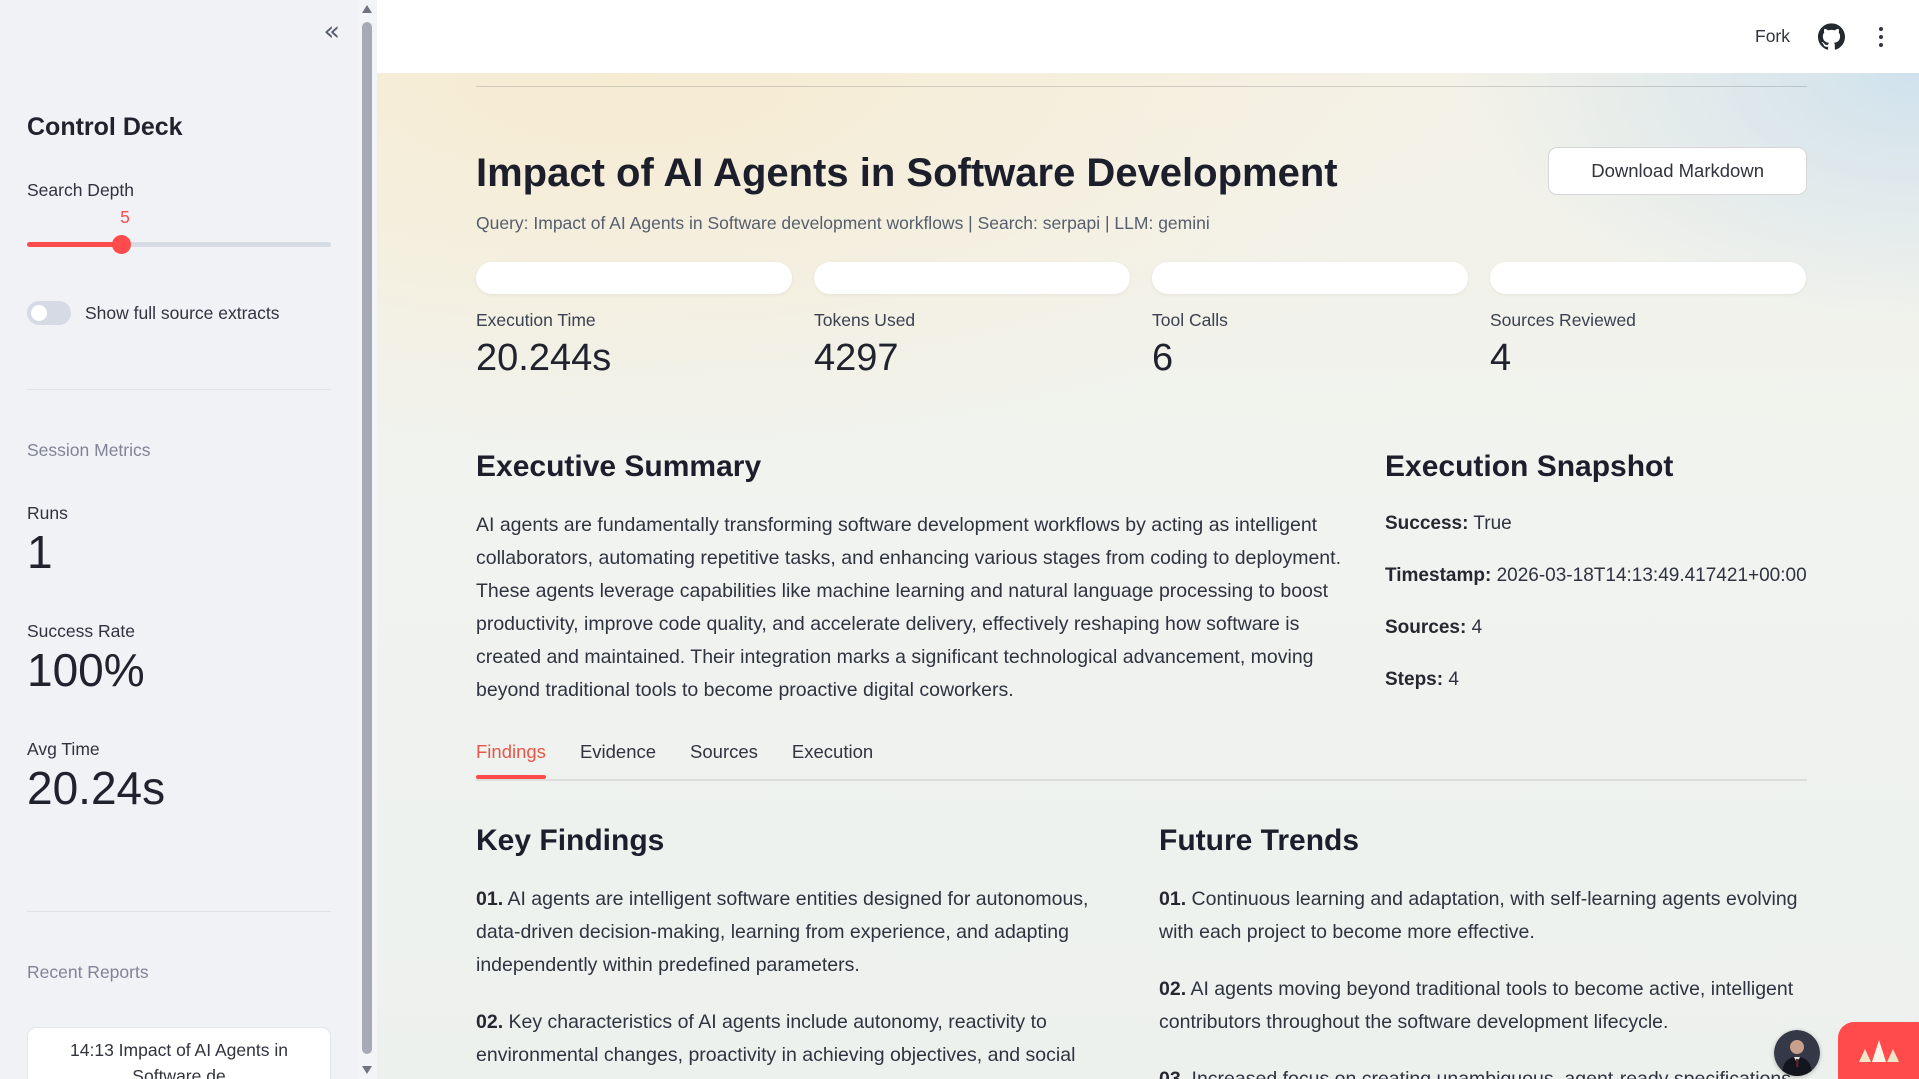 This screenshot has width=1919, height=1079. What do you see at coordinates (832, 751) in the screenshot?
I see `tab-execution: Execution` at bounding box center [832, 751].